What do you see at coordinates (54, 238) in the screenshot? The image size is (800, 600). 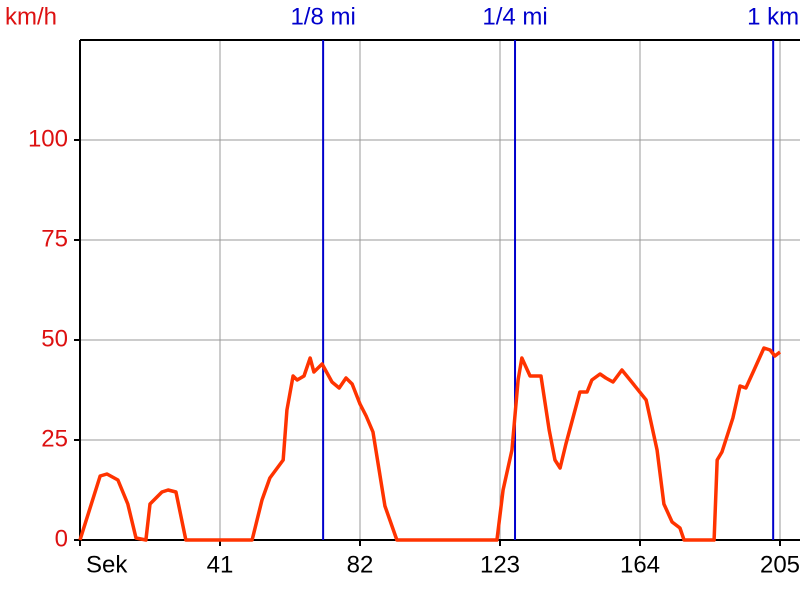 I see `y-tick-label: 75` at bounding box center [54, 238].